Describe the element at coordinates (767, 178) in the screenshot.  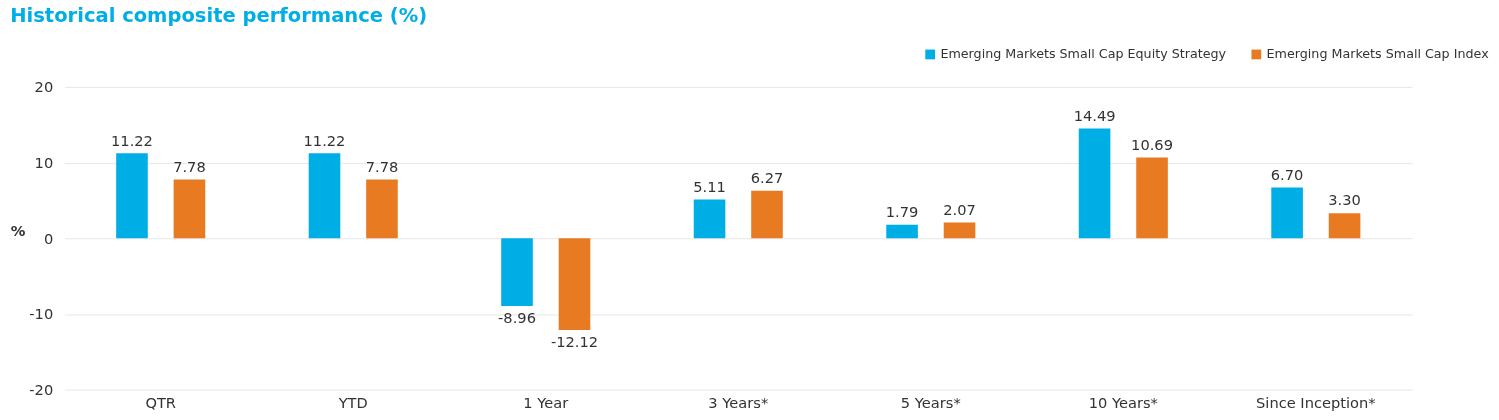
I see `data-label: 6.27` at that location.